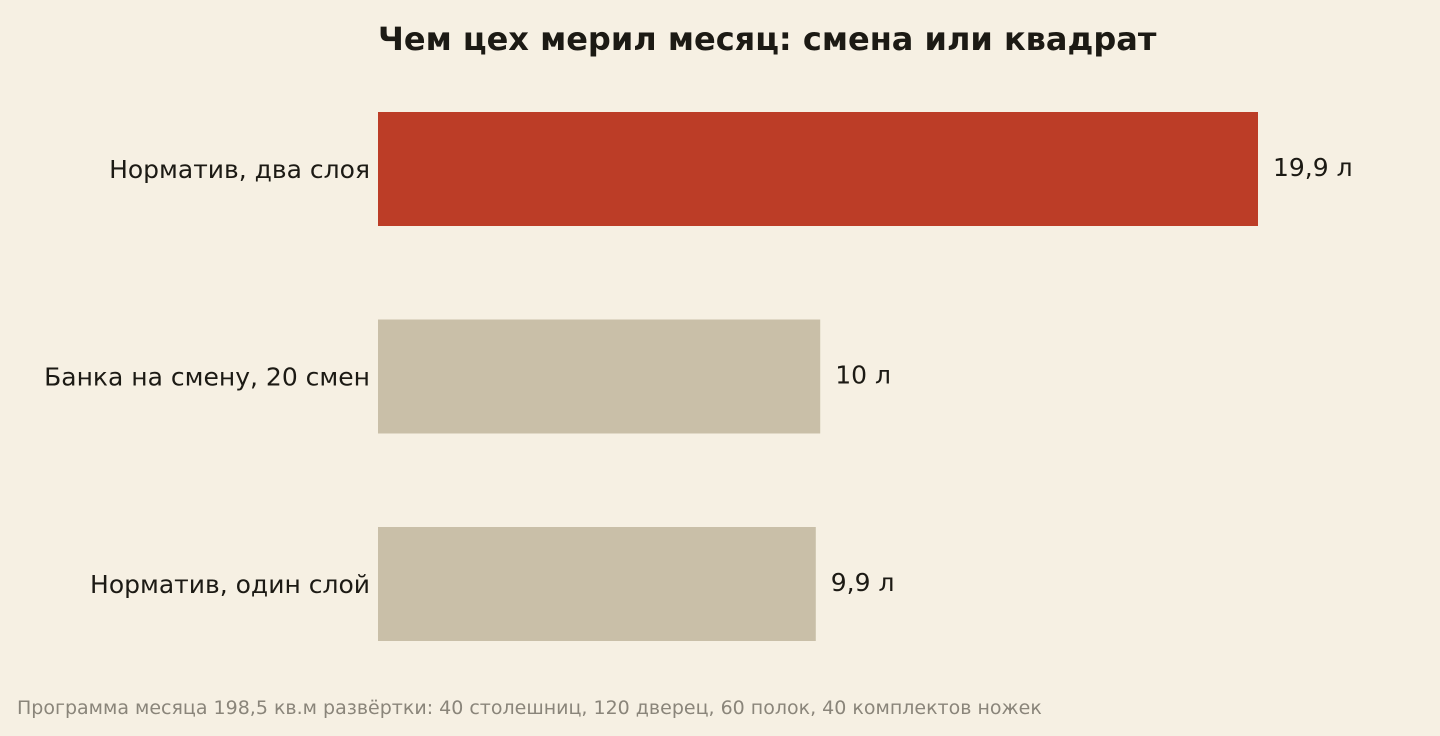 Image resolution: width=1440 pixels, height=736 pixels. What do you see at coordinates (207, 377) in the screenshot?
I see `category-label-2: Банка на смену, 20 смен` at bounding box center [207, 377].